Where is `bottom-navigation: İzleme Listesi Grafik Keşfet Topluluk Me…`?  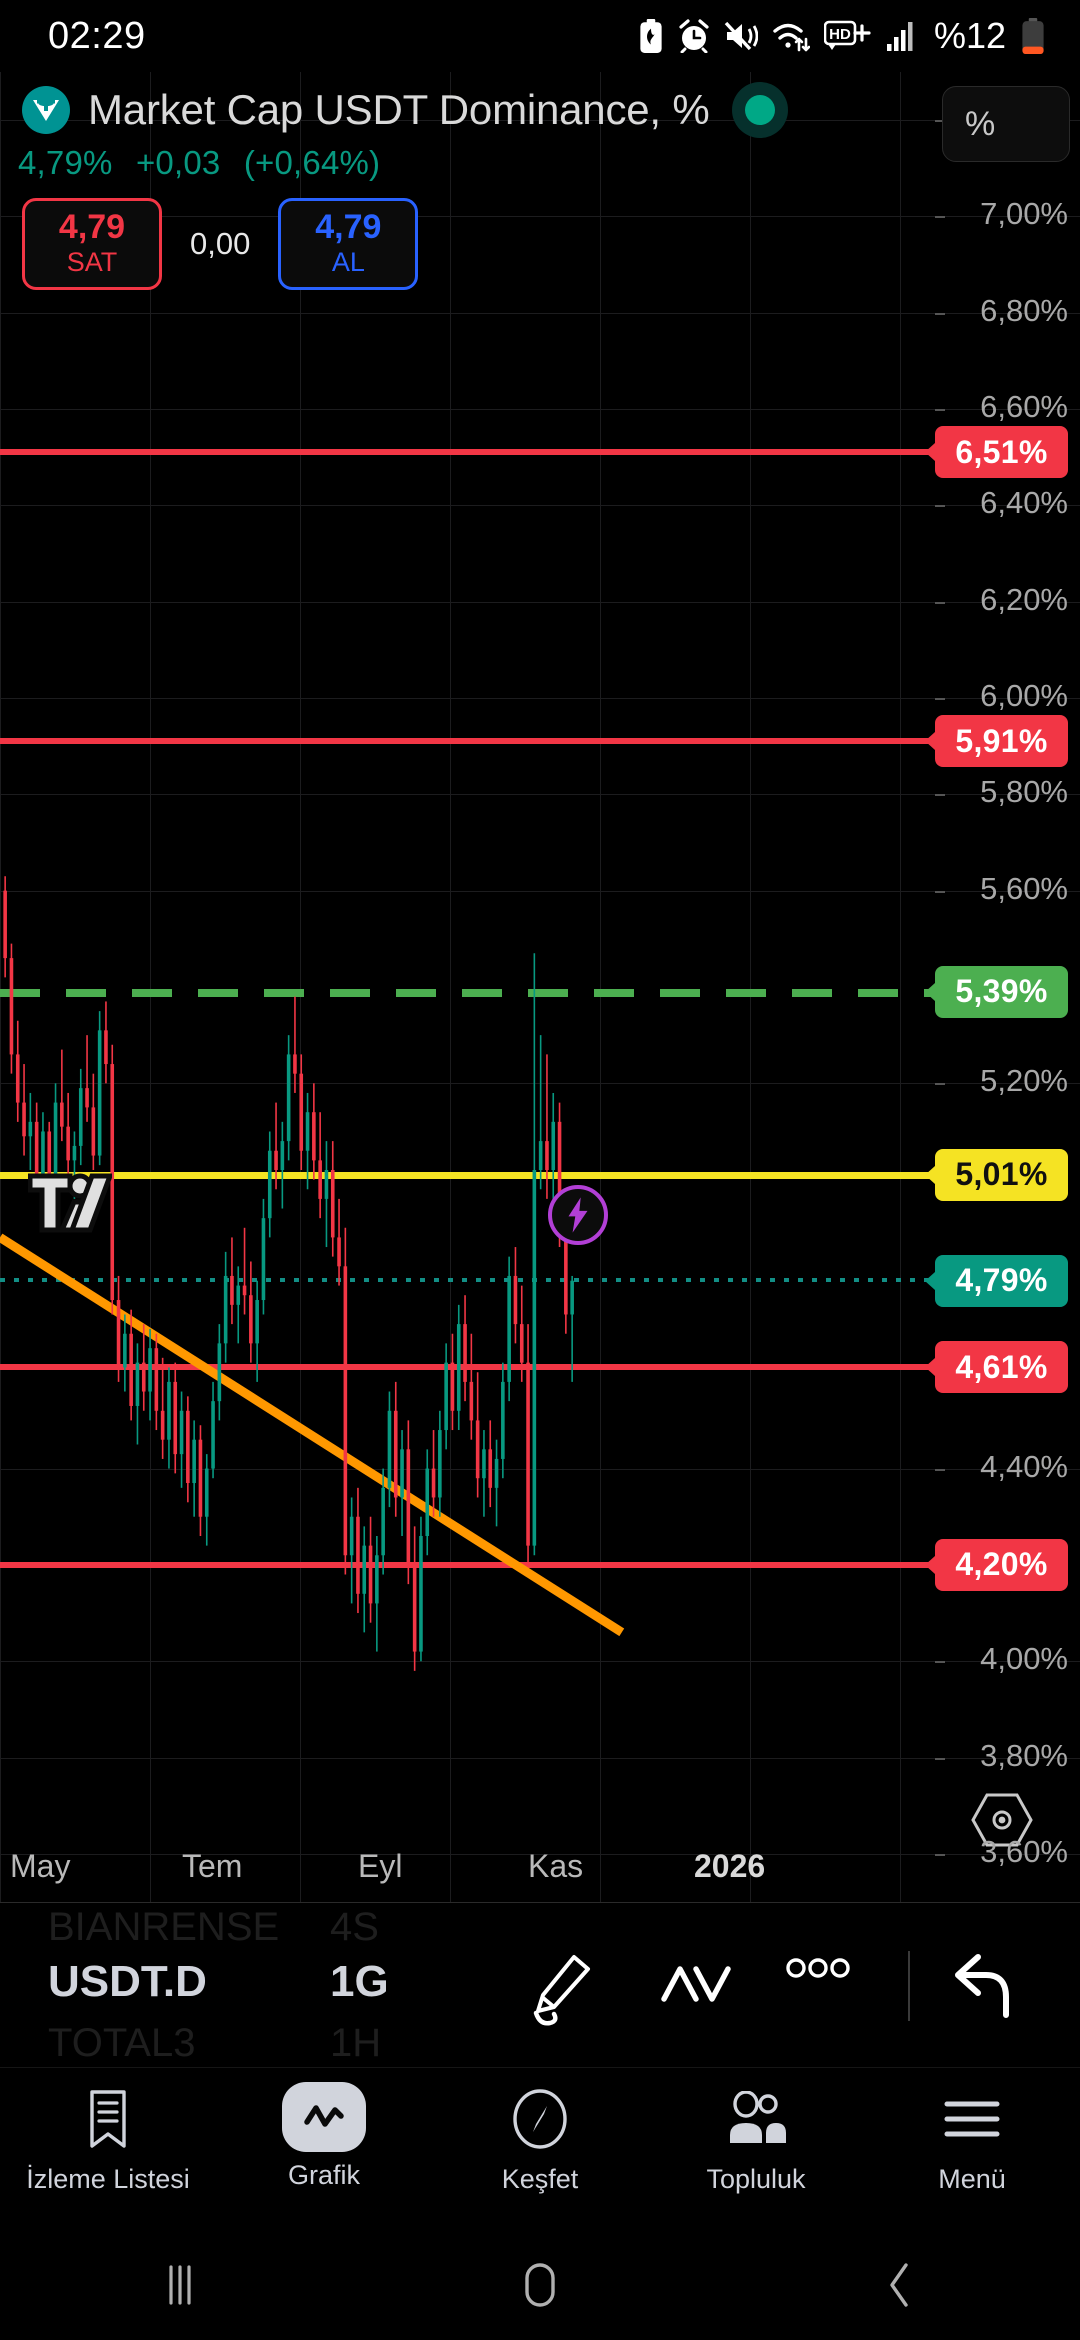
bottom-navigation: İzleme Listesi Grafik Keşfet Topluluk Me… is located at coordinates (540, 2148).